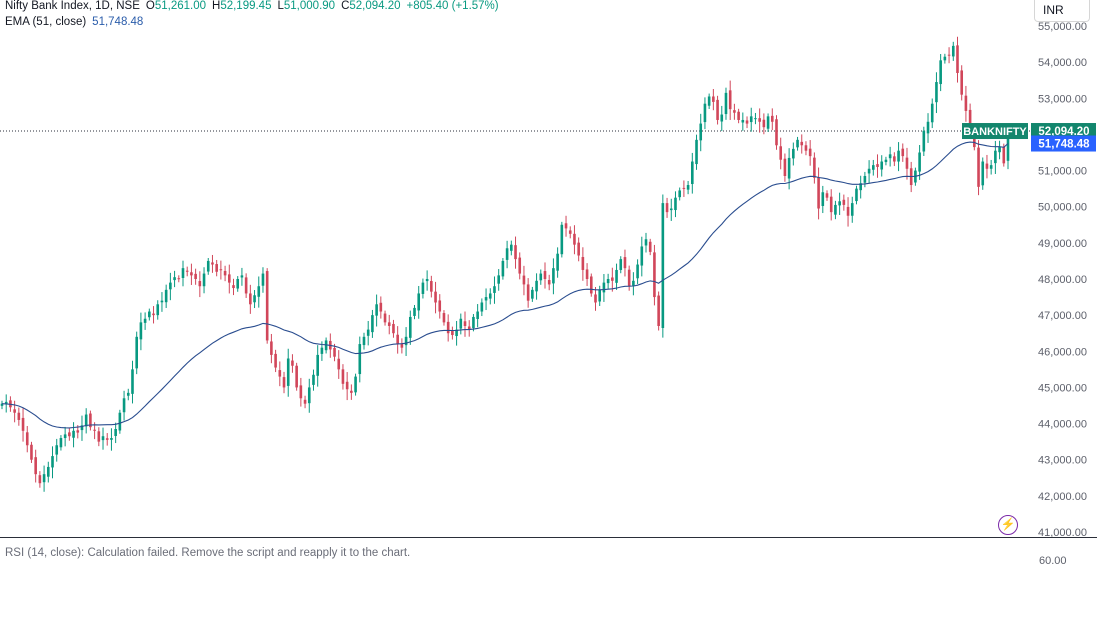 The width and height of the screenshot is (1097, 617). What do you see at coordinates (1062, 172) in the screenshot?
I see `price-axis-tick: 51,000.00` at bounding box center [1062, 172].